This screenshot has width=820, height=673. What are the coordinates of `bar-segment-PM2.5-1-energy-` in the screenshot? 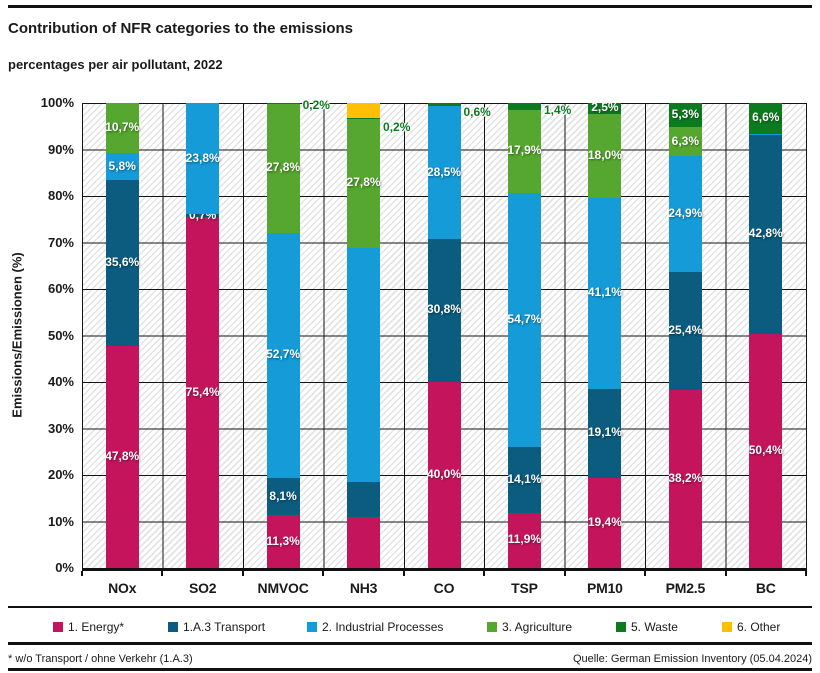 It's located at (685, 479).